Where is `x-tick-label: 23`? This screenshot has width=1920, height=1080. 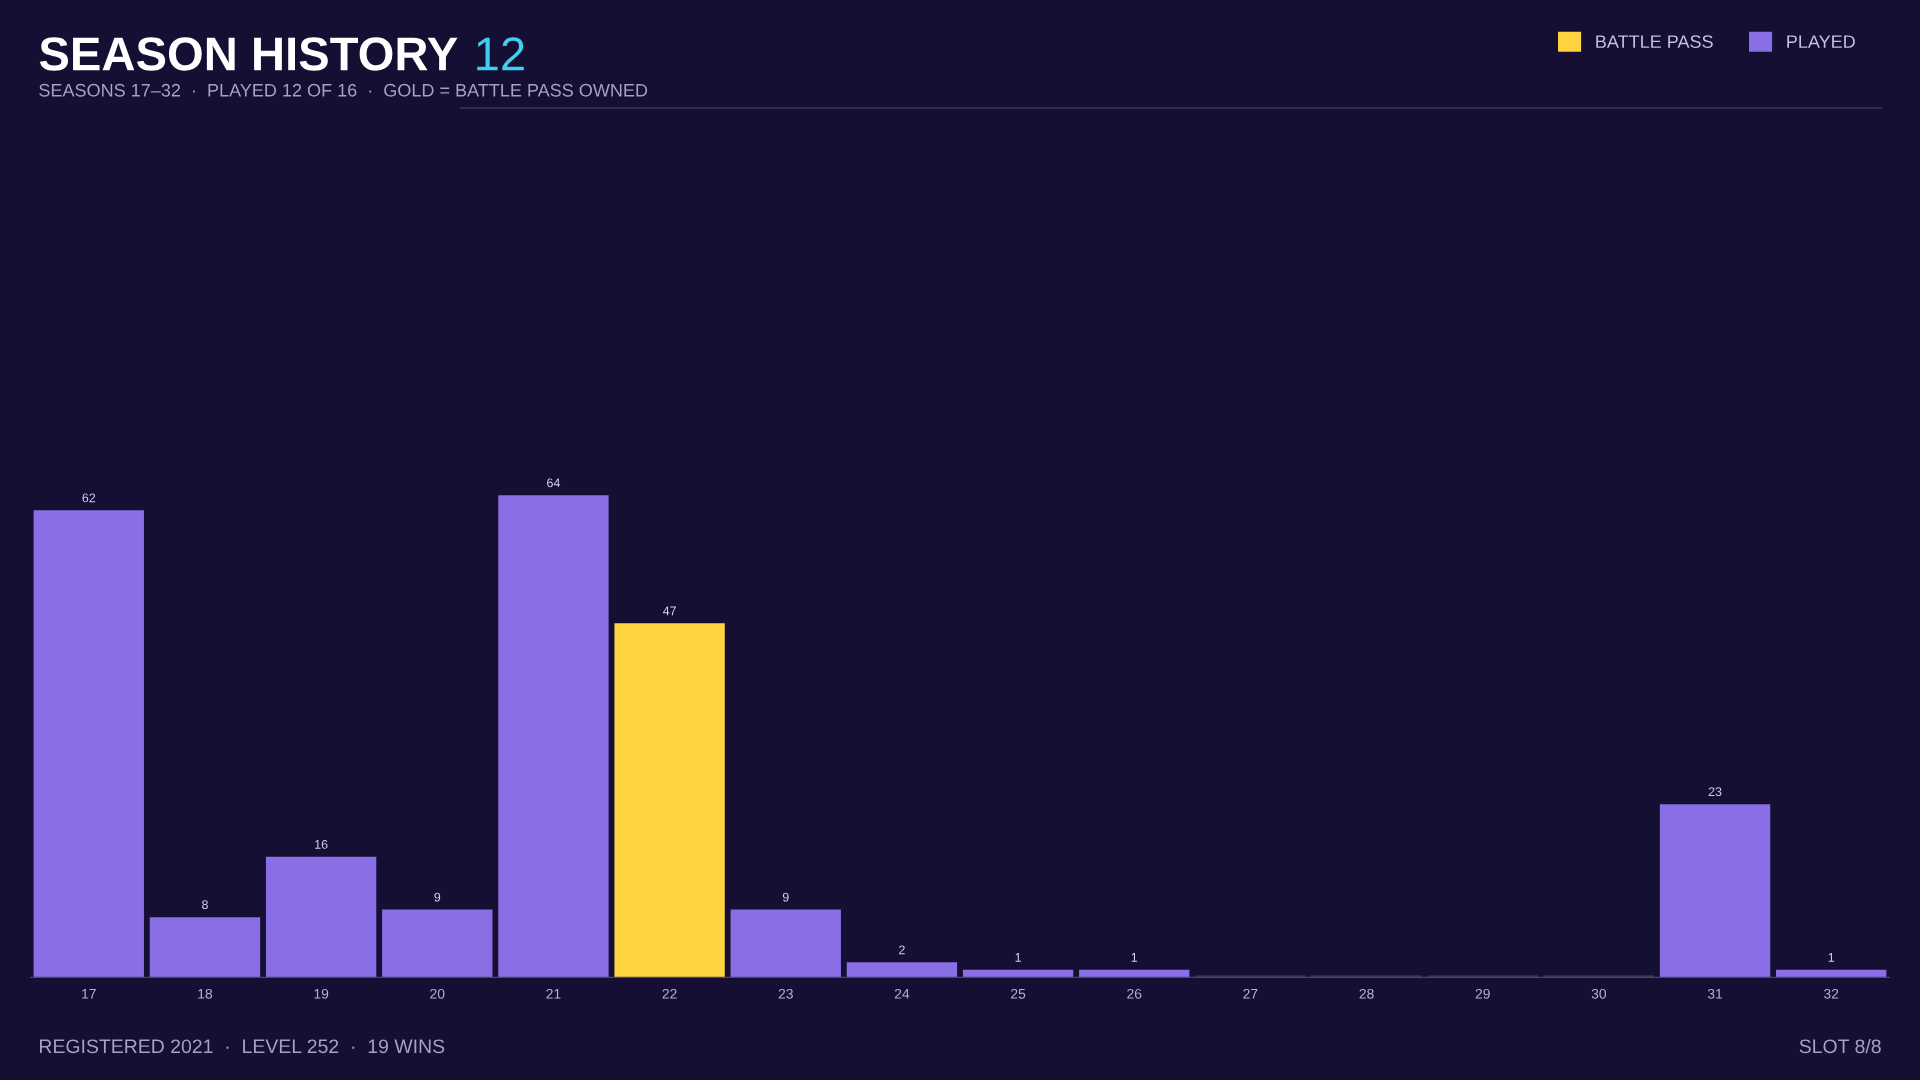 x-tick-label: 23 is located at coordinates (785, 993).